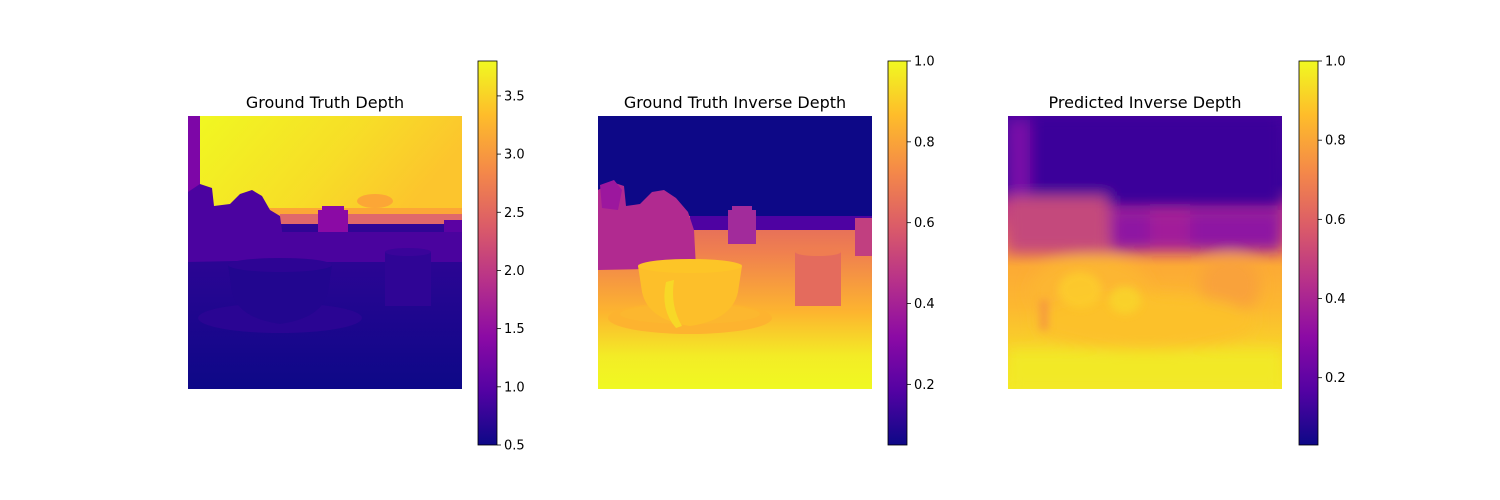  I want to click on panel-1-title: Ground Truth Depth, so click(325, 102).